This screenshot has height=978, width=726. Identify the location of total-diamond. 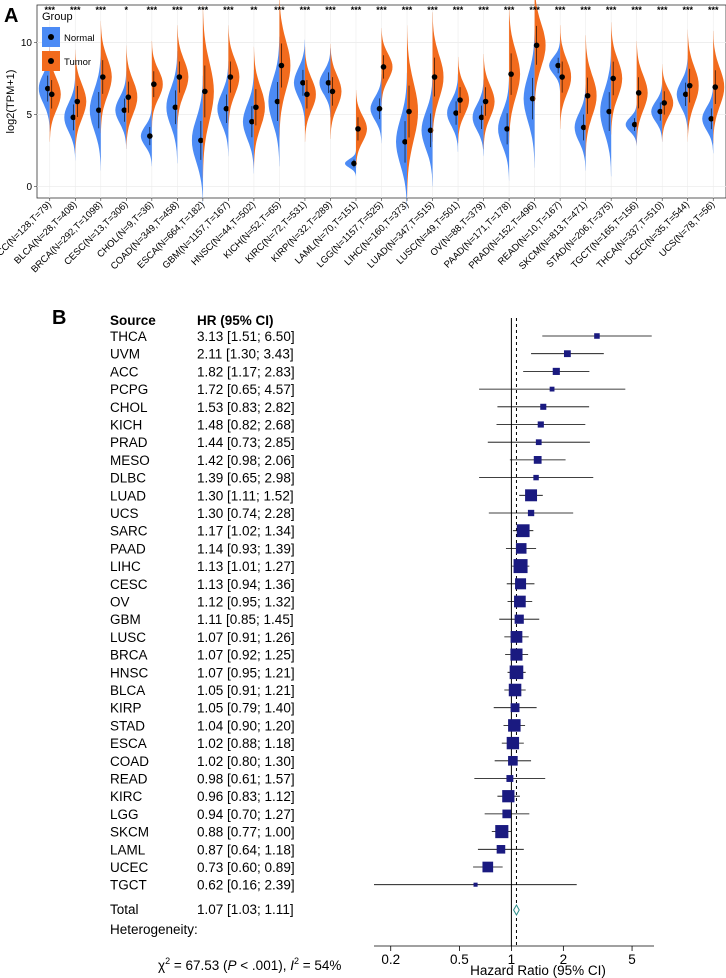
(516, 910).